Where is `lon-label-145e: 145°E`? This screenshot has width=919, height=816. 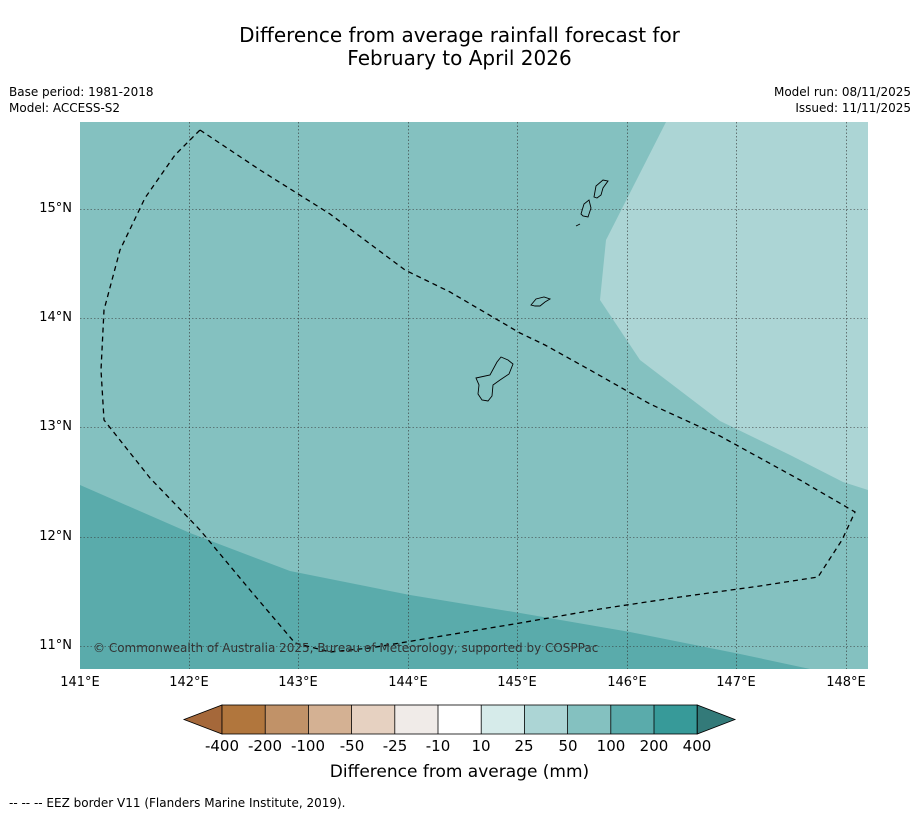
lon-label-145e: 145°E is located at coordinates (517, 682).